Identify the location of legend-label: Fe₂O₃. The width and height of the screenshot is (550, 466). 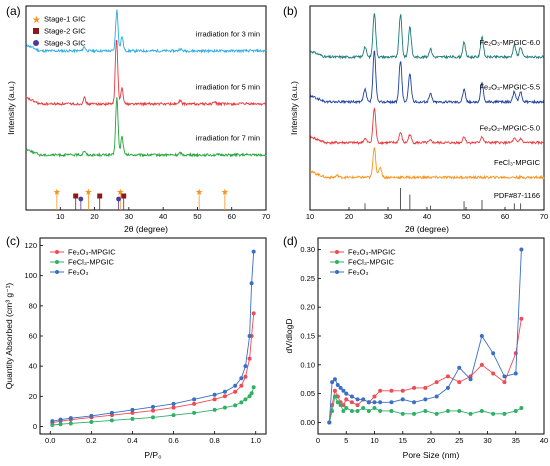
(78, 272).